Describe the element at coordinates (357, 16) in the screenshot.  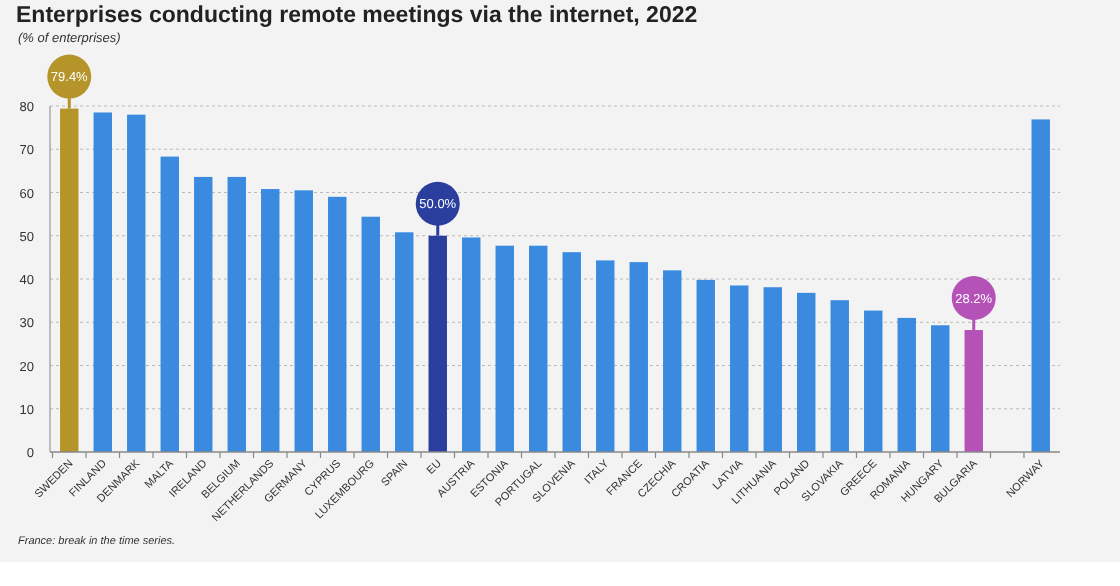
I see `chart-title: Enterprises conducting remote meetings via the internet, 2022` at that location.